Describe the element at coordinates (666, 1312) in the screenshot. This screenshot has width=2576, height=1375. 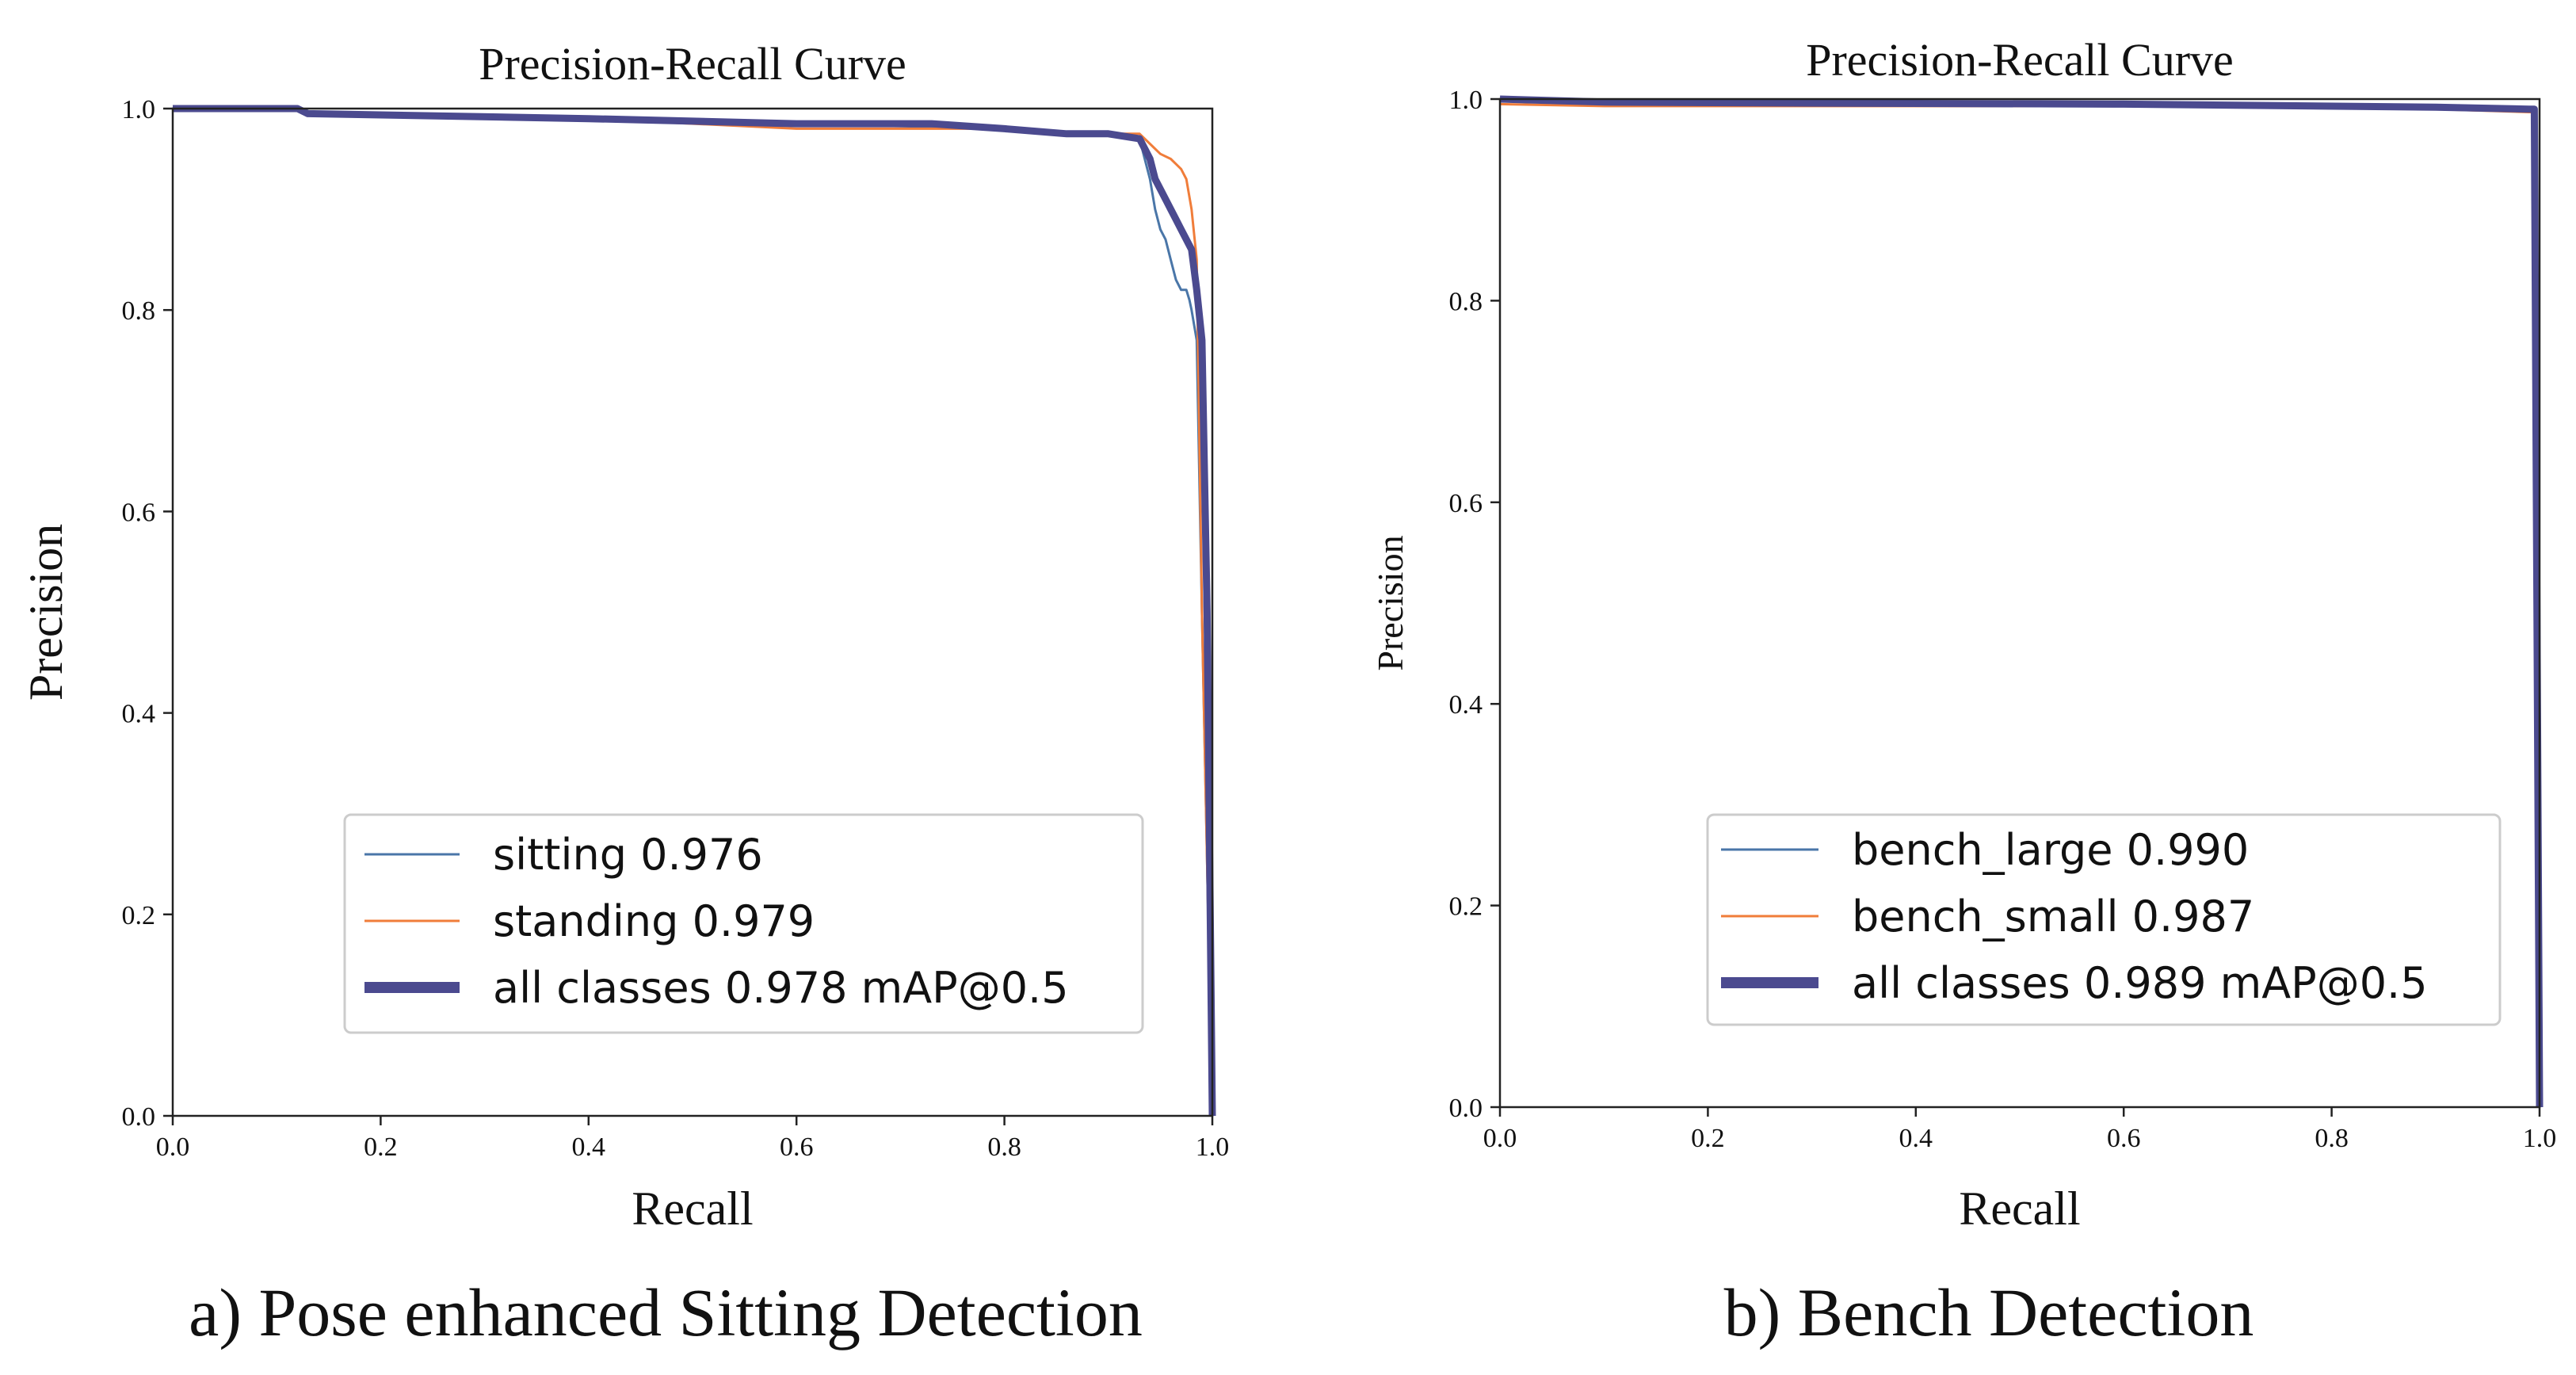
I see `figure-caption: a) Pose enhanced Sitting Detection` at that location.